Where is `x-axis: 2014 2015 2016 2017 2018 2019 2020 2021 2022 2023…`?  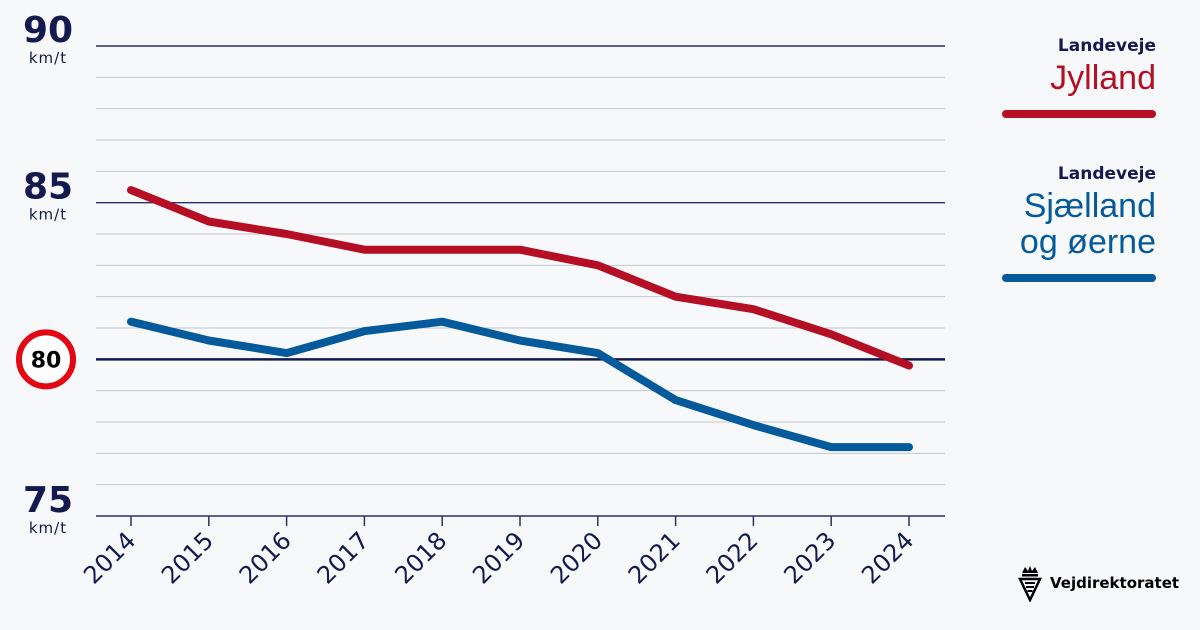 x-axis: 2014 2015 2016 2017 2018 2019 2020 2021 2022 2023… is located at coordinates (498, 552).